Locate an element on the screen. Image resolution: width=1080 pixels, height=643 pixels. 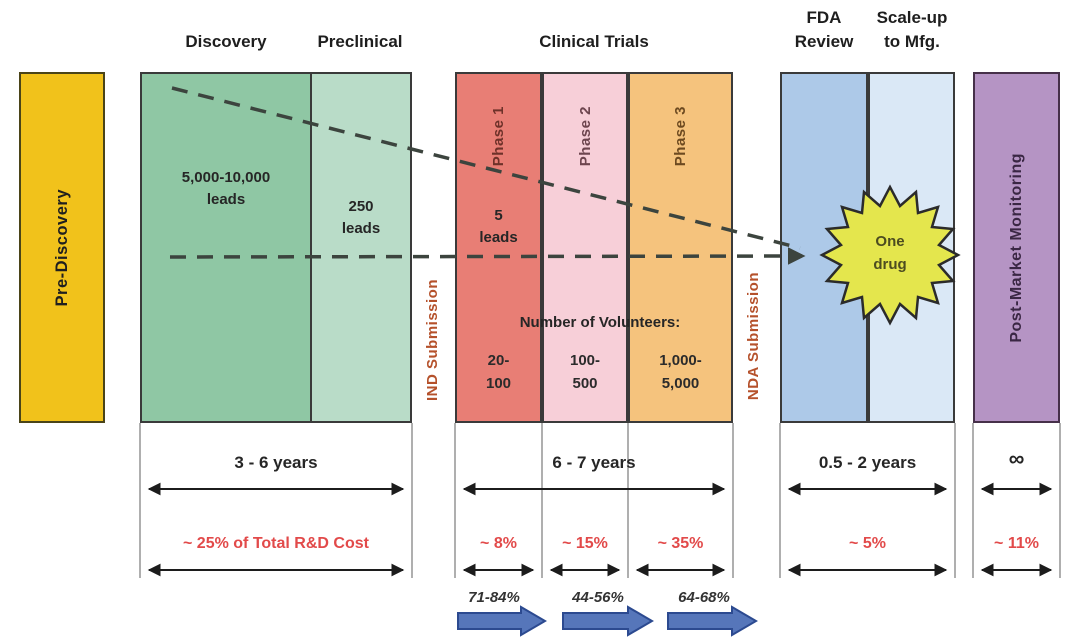
box-pre-discovery: Pre-Discovery is located at coordinates (62, 247).